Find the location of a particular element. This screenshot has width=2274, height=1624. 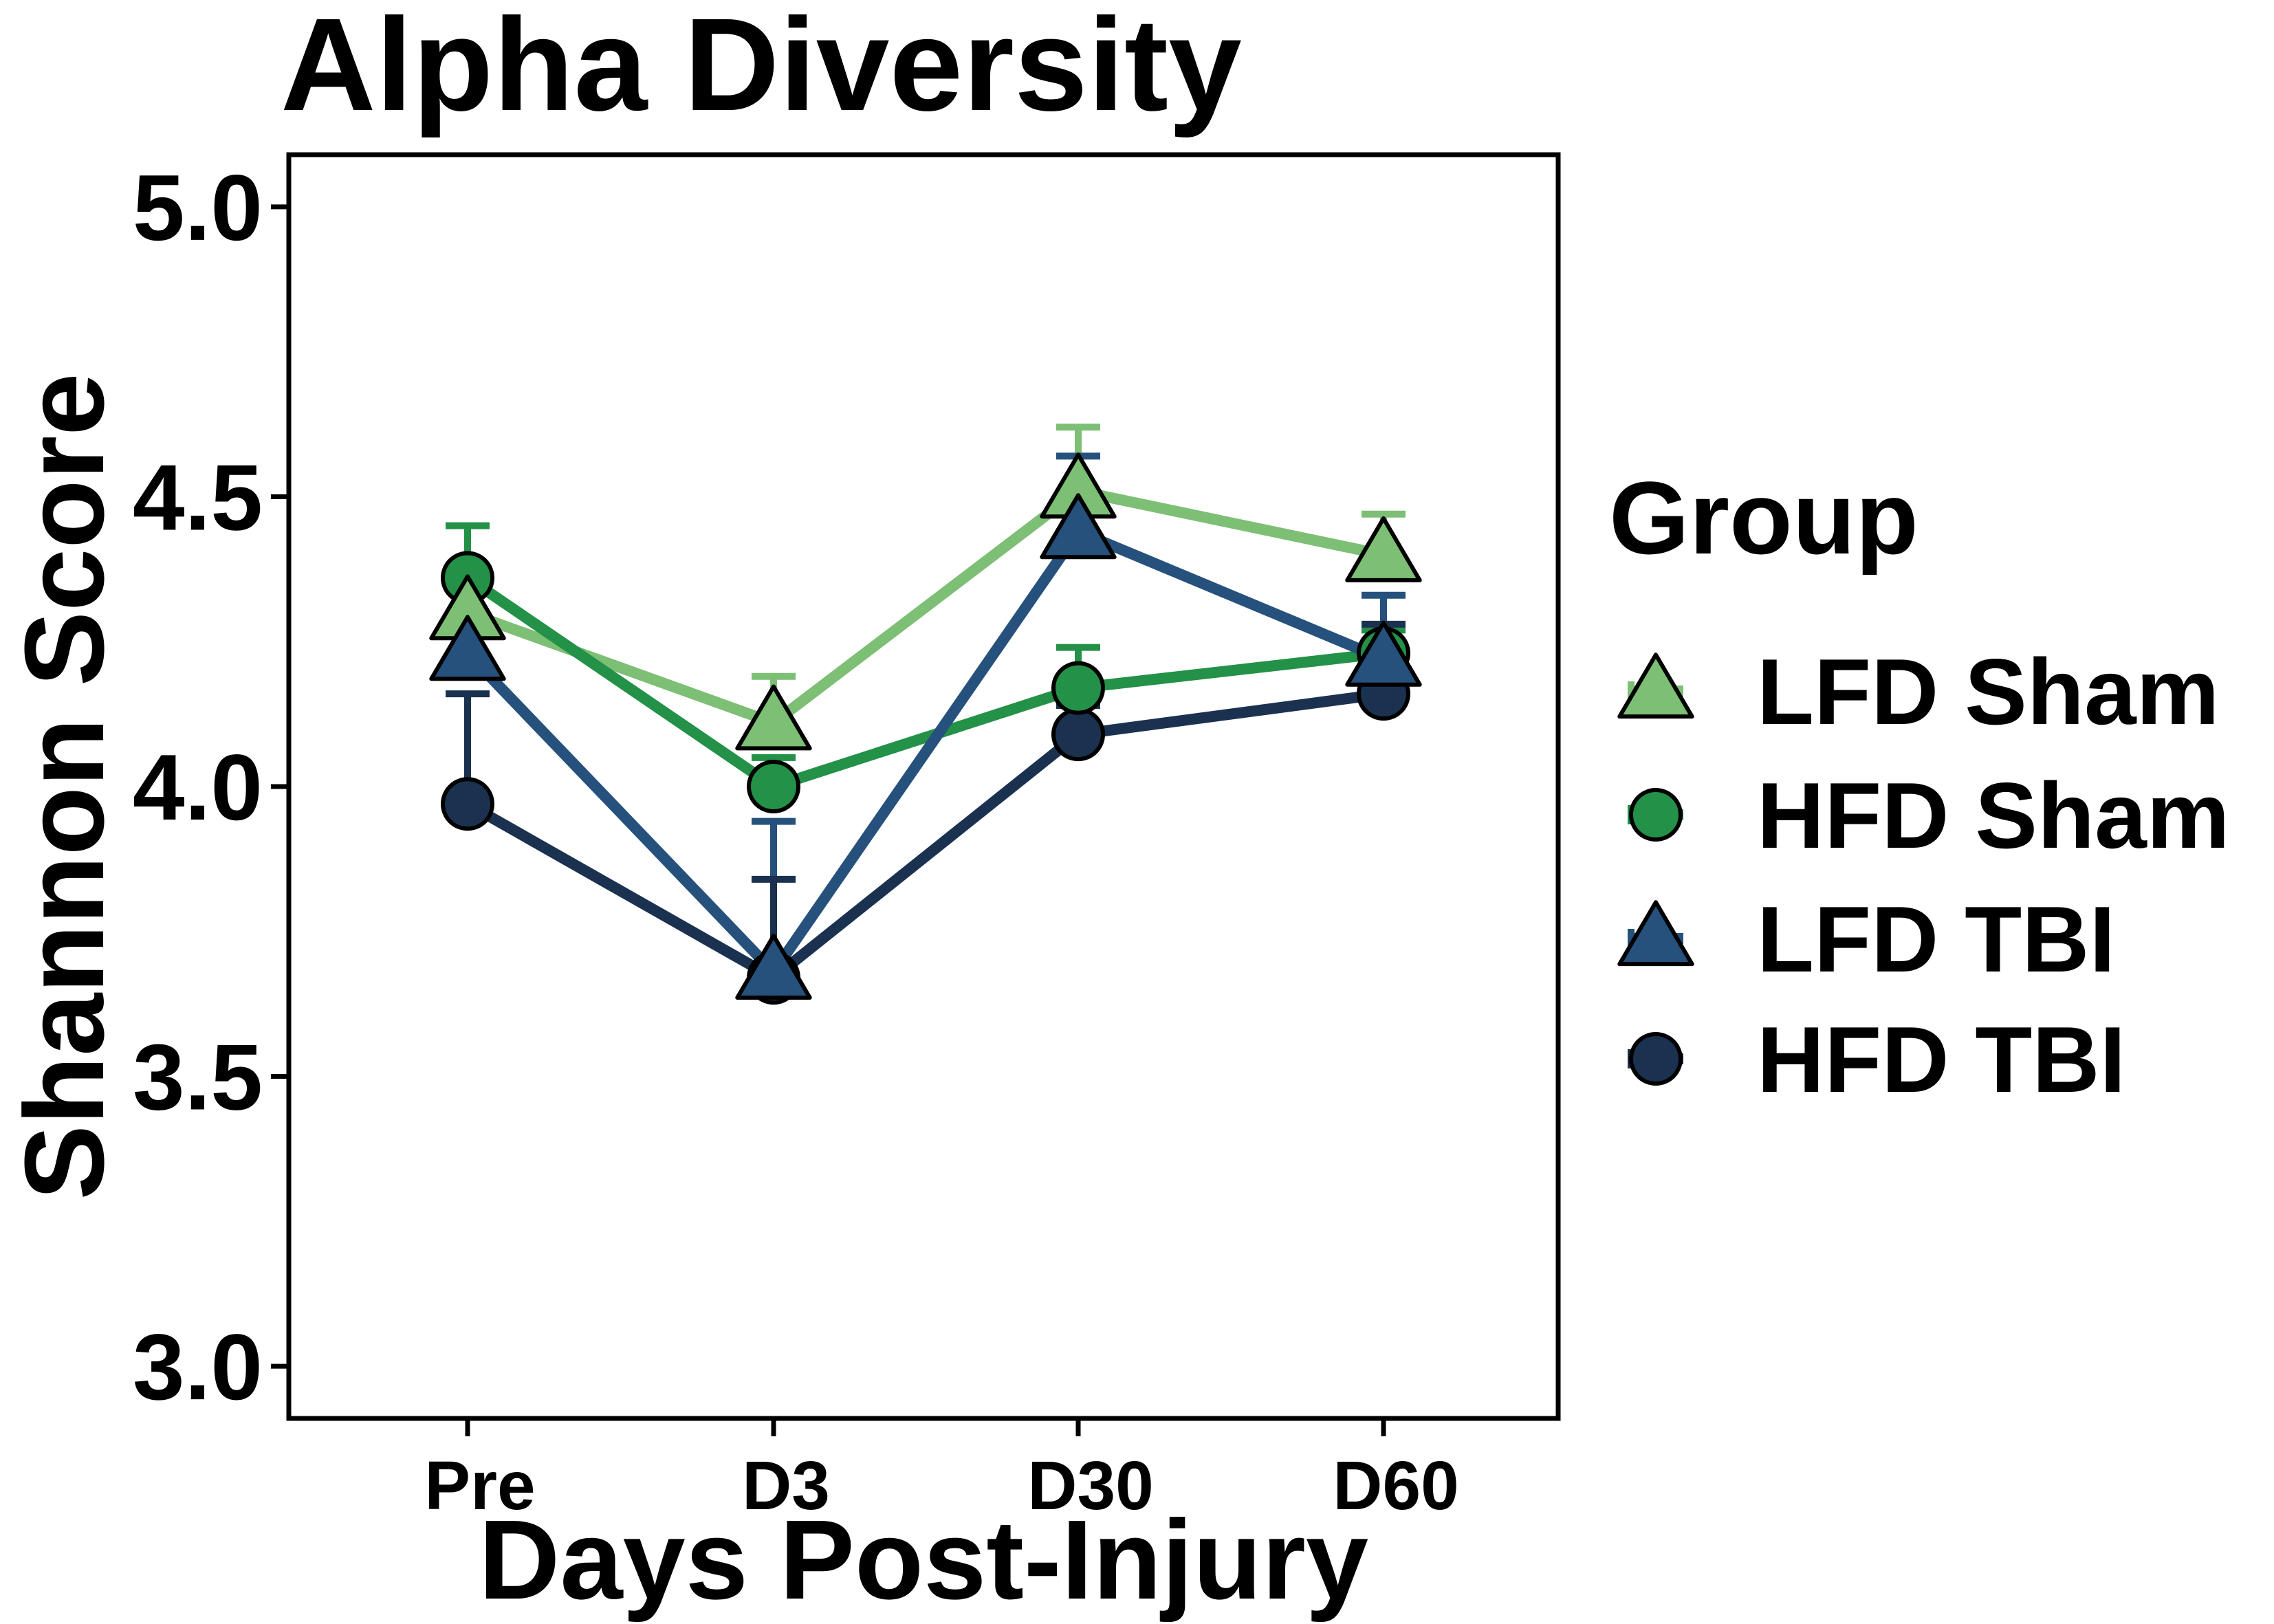

legend-item: HFD Sham is located at coordinates (1929, 815).